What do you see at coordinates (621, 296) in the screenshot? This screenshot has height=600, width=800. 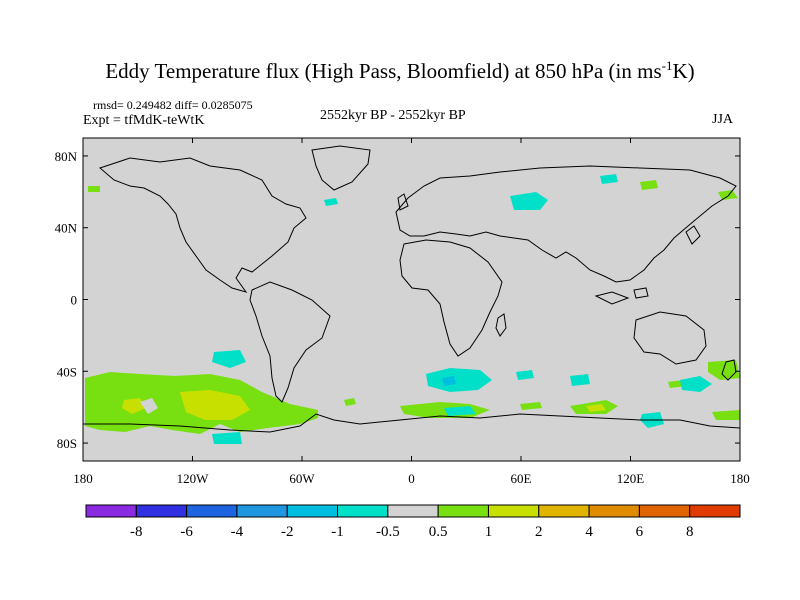 I see `coast-indonesia` at bounding box center [621, 296].